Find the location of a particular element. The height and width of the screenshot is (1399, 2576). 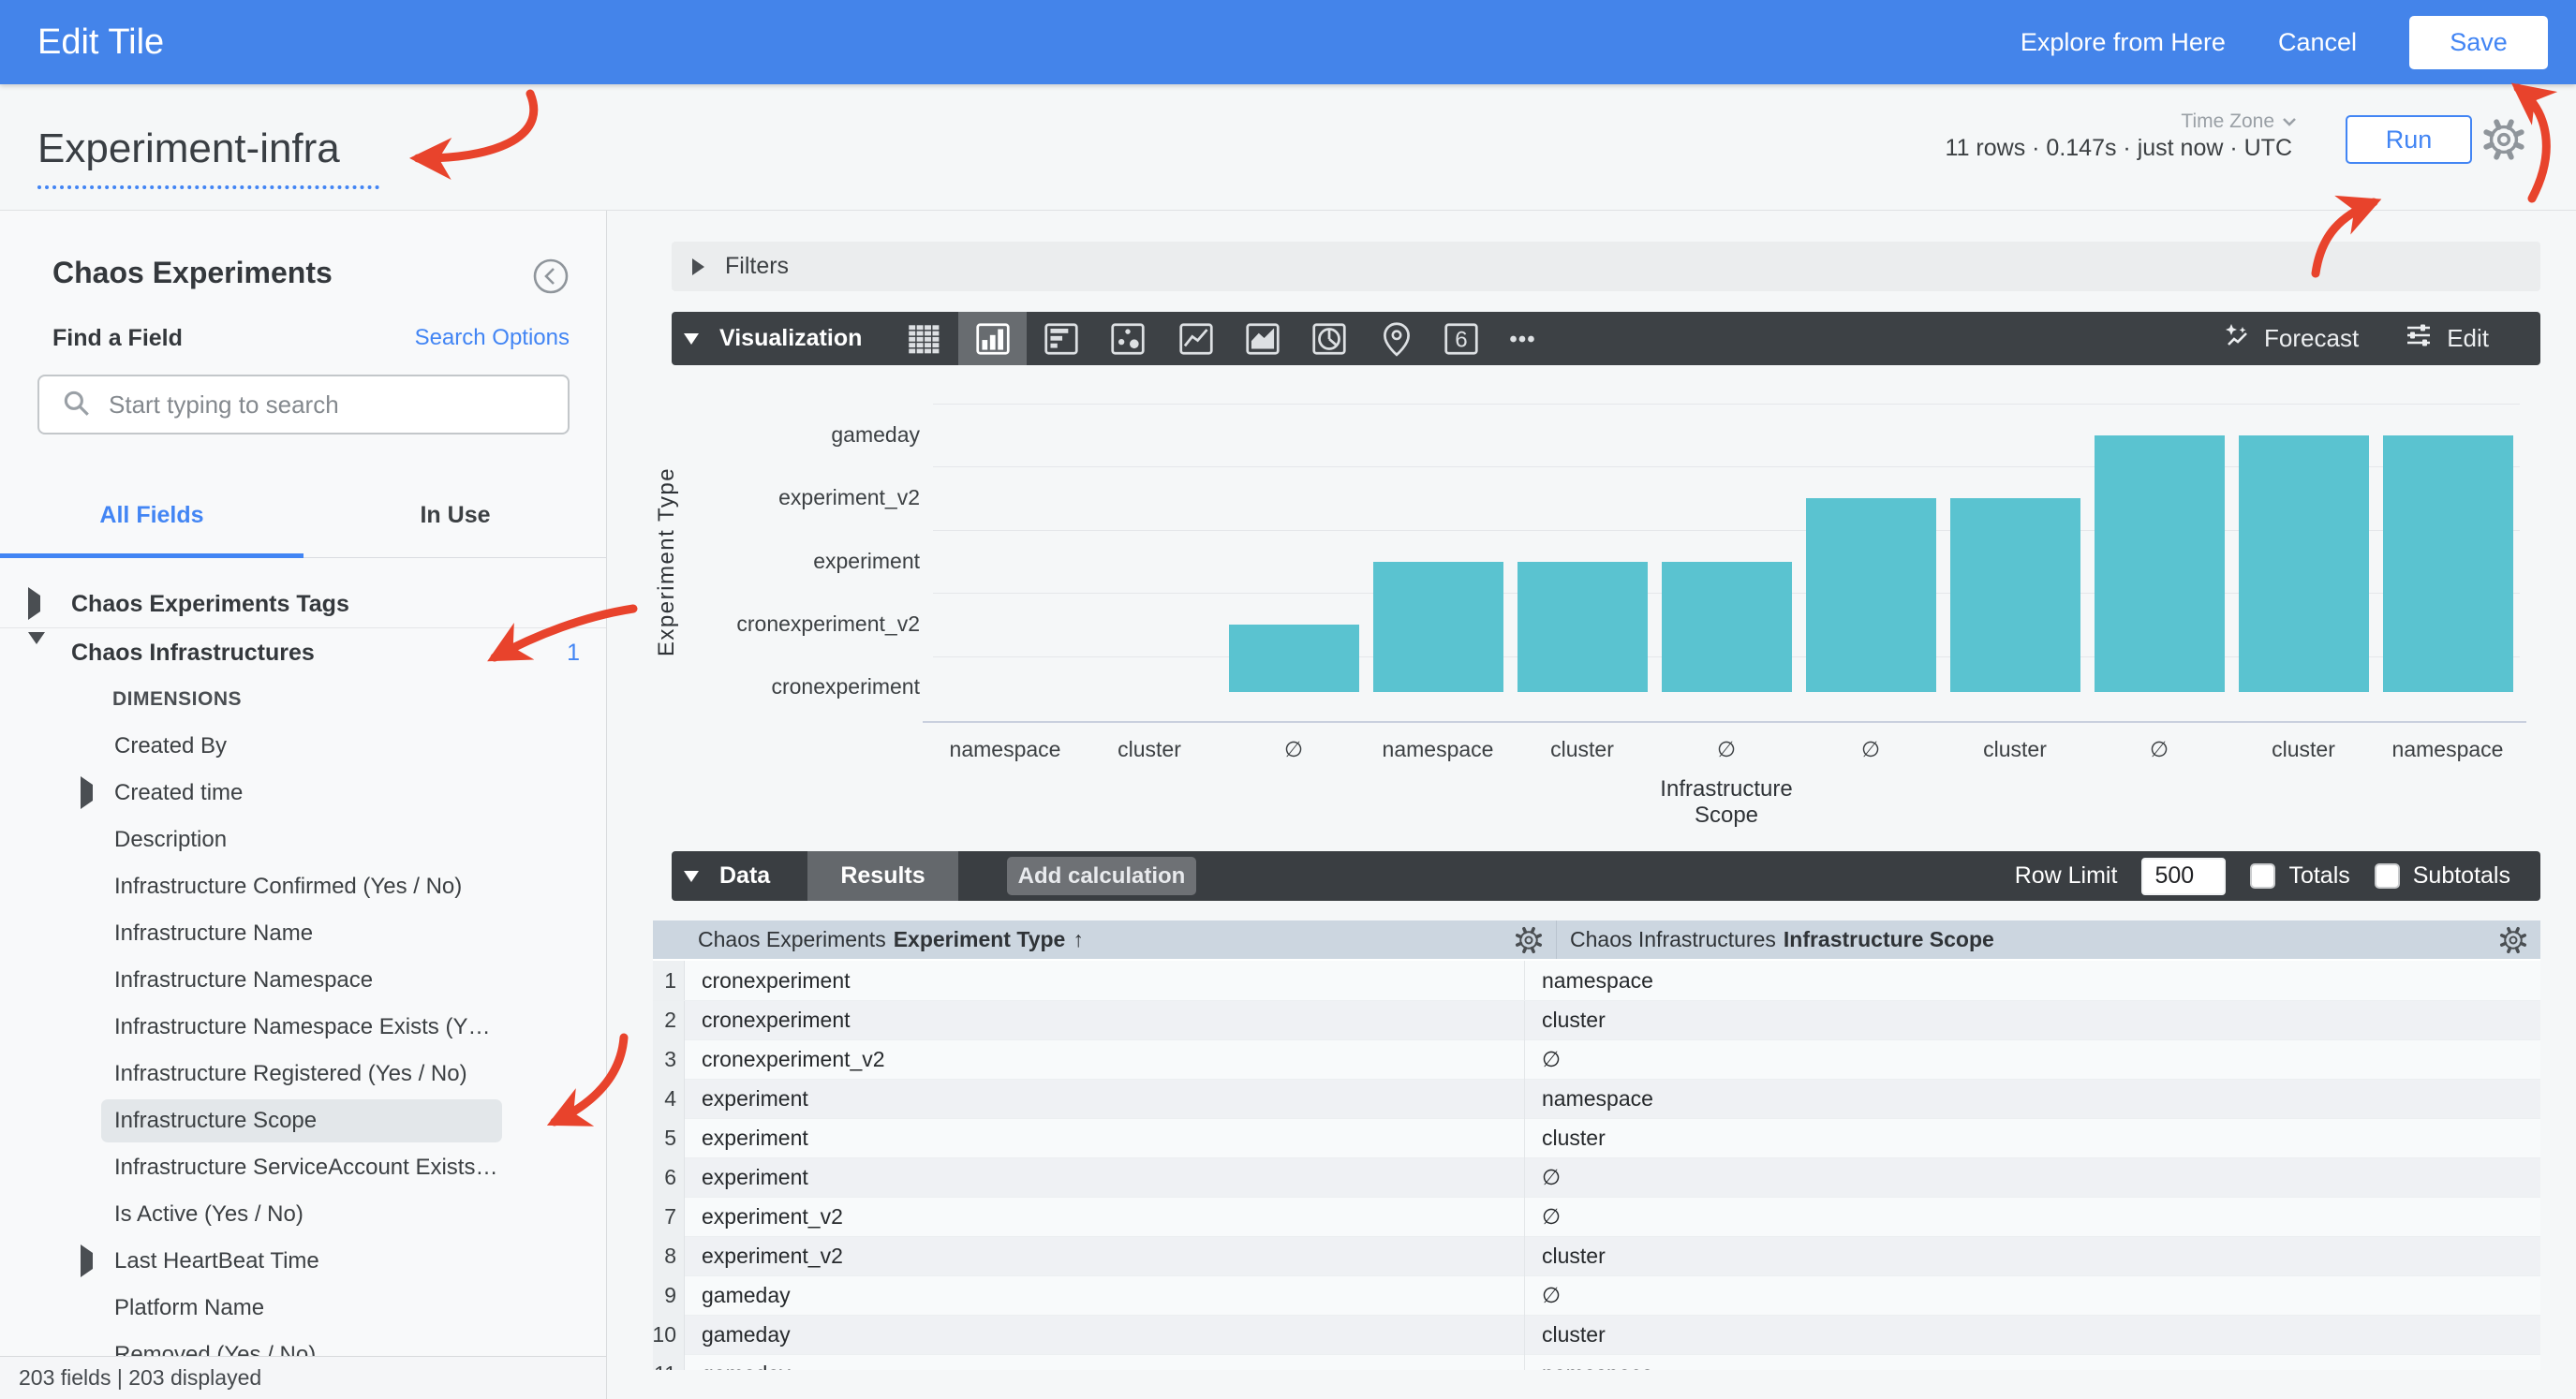

column-chart-icon is located at coordinates (993, 339).